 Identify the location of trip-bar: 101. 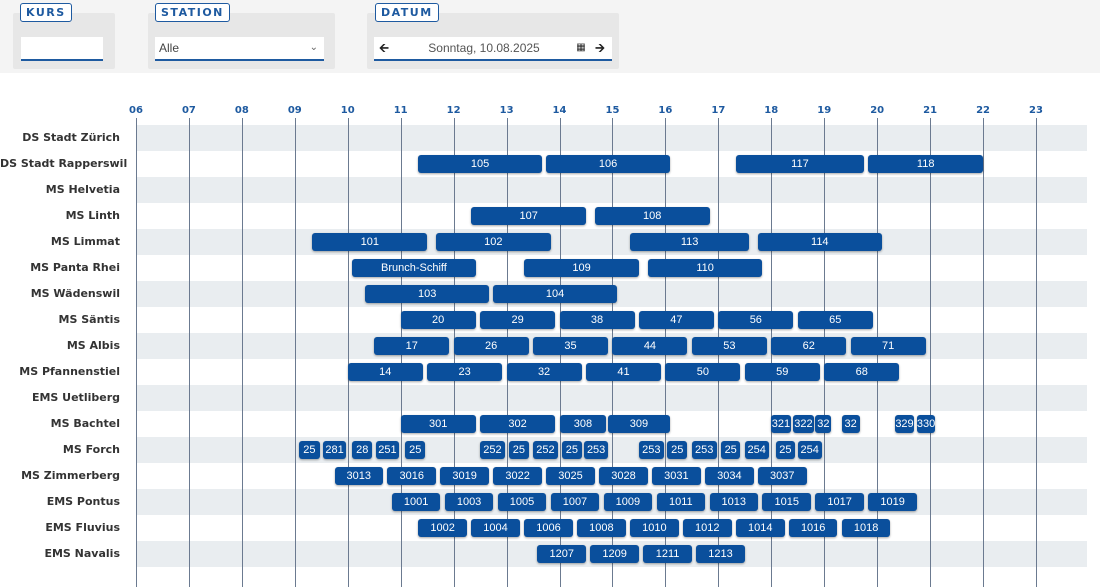
(370, 242).